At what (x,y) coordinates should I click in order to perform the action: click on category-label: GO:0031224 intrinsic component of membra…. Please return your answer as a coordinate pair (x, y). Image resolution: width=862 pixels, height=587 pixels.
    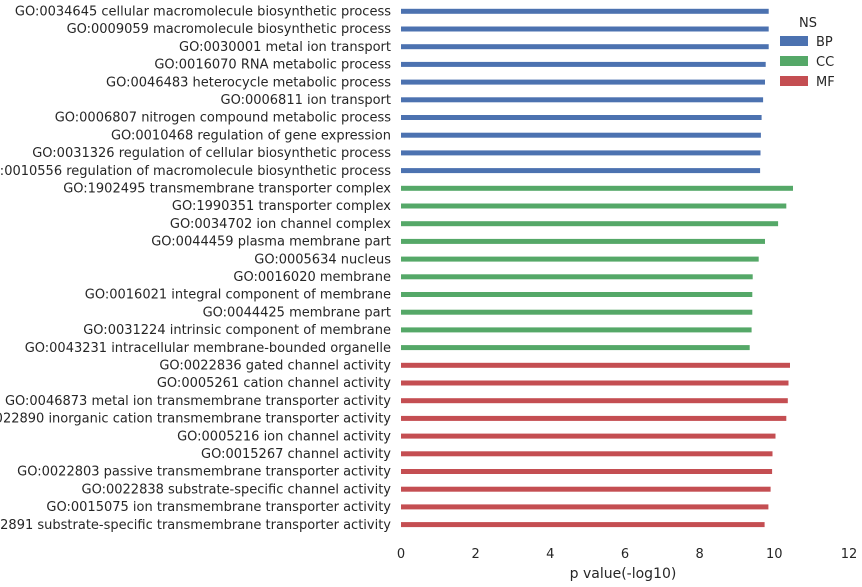
    Looking at the image, I should click on (237, 330).